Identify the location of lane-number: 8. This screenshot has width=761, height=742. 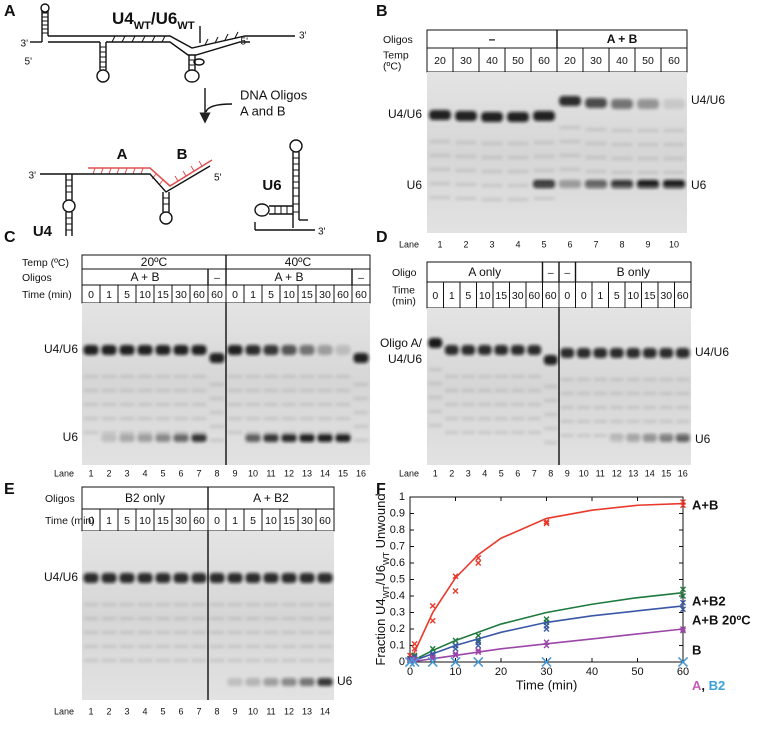
(621, 244).